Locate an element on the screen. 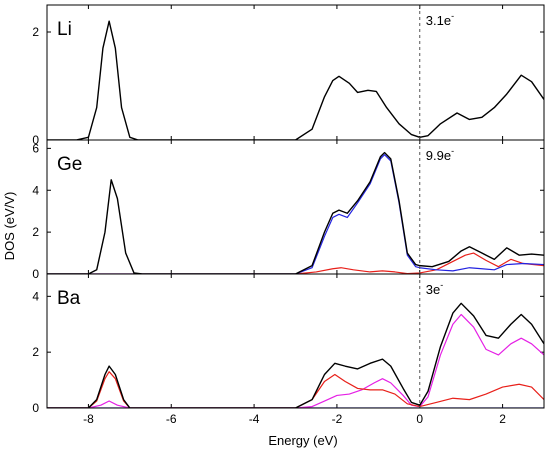 The width and height of the screenshot is (550, 452). x-tick-label: -6 is located at coordinates (171, 419).